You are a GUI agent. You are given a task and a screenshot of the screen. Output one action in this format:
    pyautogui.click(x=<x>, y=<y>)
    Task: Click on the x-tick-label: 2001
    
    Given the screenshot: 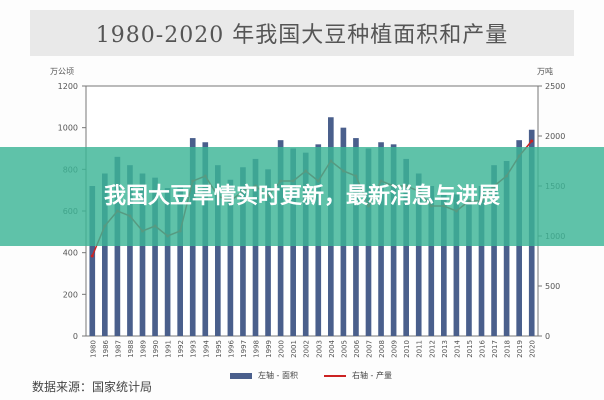 What is the action you would take?
    pyautogui.click(x=294, y=349)
    